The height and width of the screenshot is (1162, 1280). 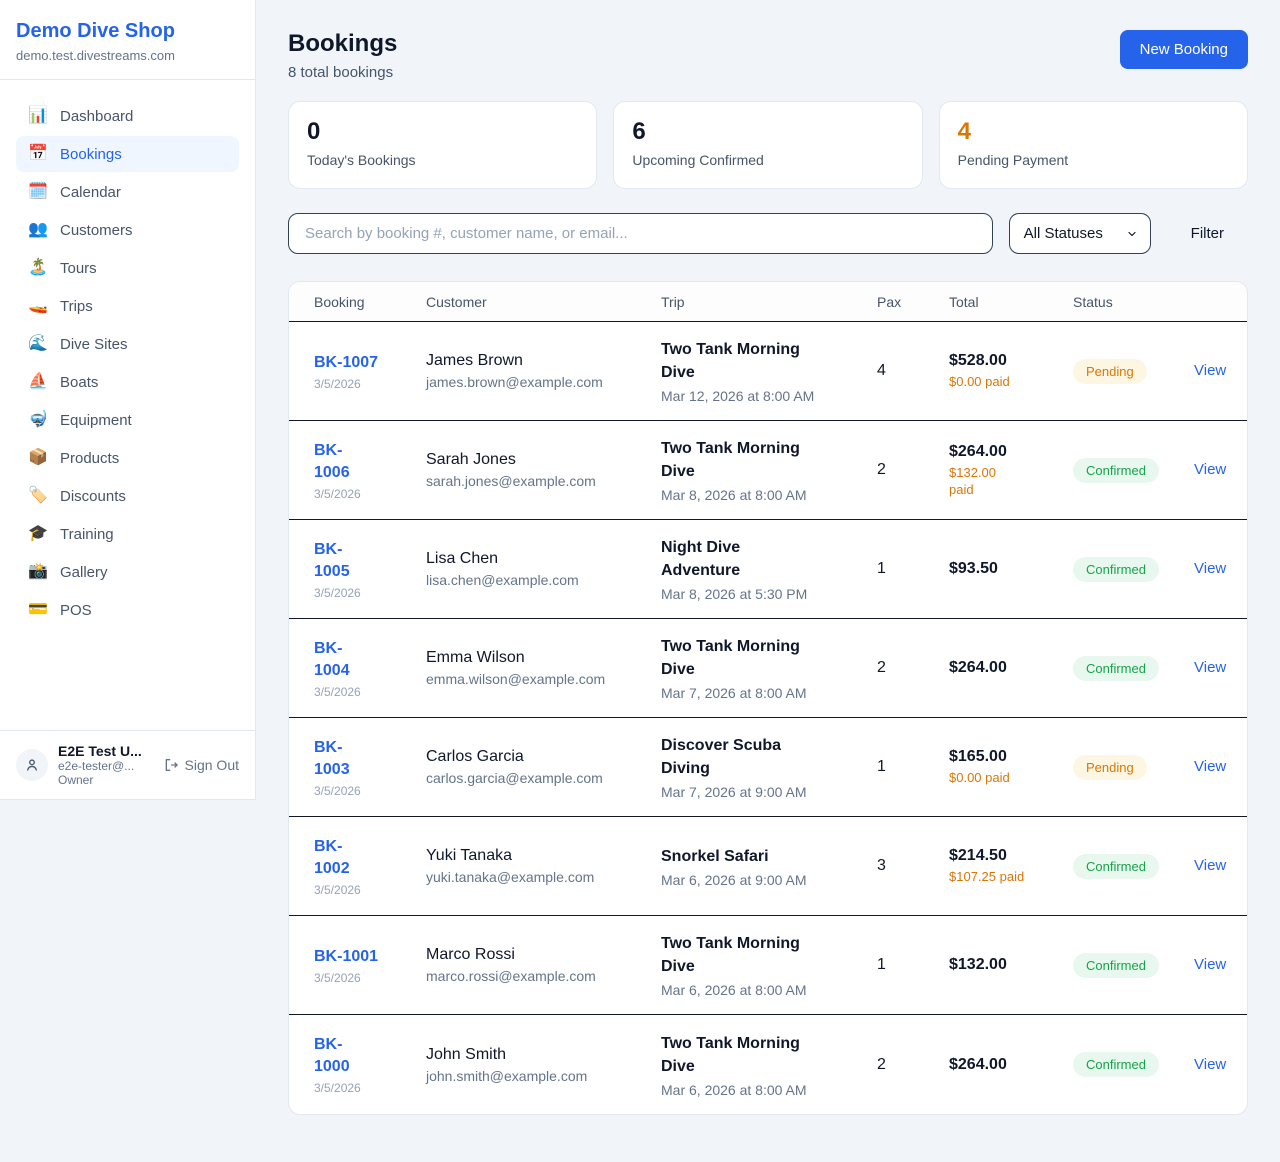 What do you see at coordinates (639, 131) in the screenshot?
I see `stat-value: 6` at bounding box center [639, 131].